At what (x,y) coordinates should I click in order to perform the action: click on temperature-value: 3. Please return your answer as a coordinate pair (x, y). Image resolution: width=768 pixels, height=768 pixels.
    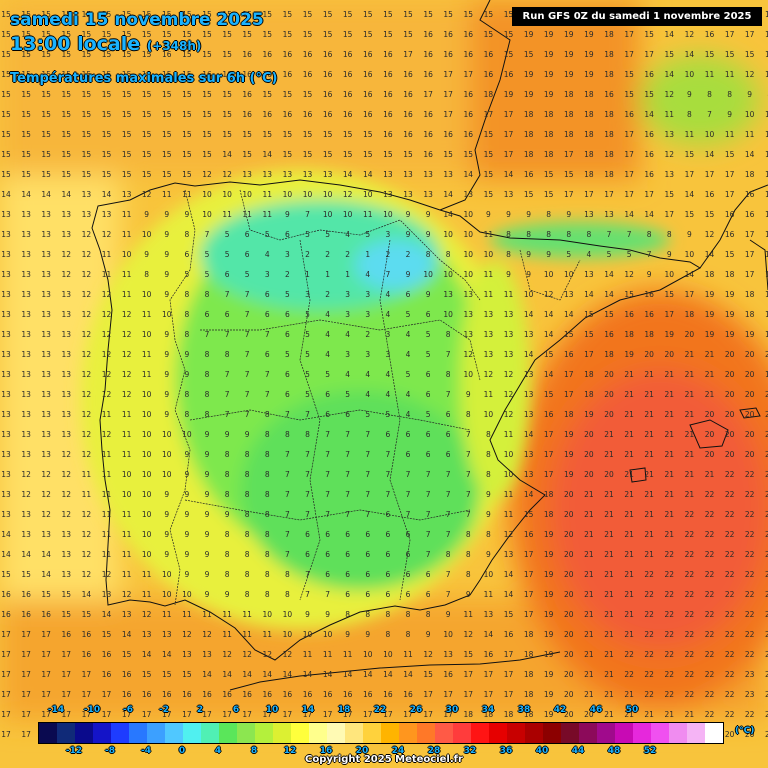
    Looking at the image, I should click on (388, 354).